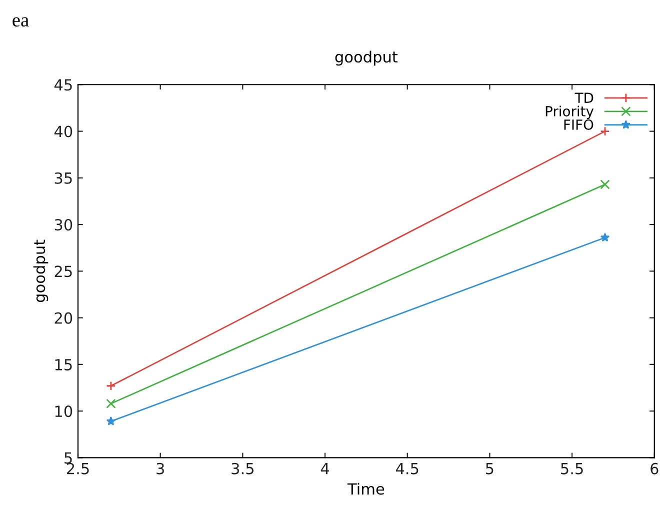 The width and height of the screenshot is (661, 516). I want to click on legend-label: TD, so click(584, 97).